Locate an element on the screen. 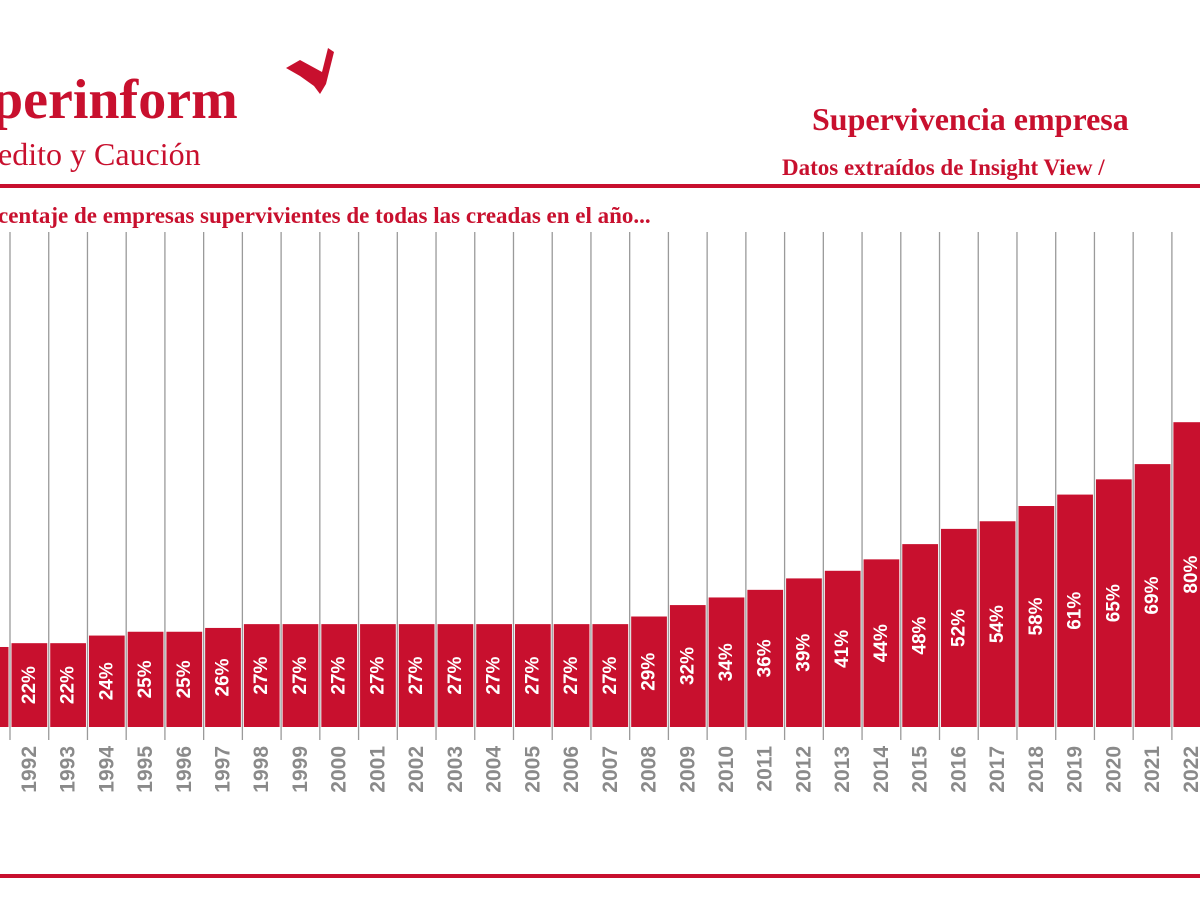 Image resolution: width=1200 pixels, height=900 pixels. year-label: 2017 is located at coordinates (997, 769).